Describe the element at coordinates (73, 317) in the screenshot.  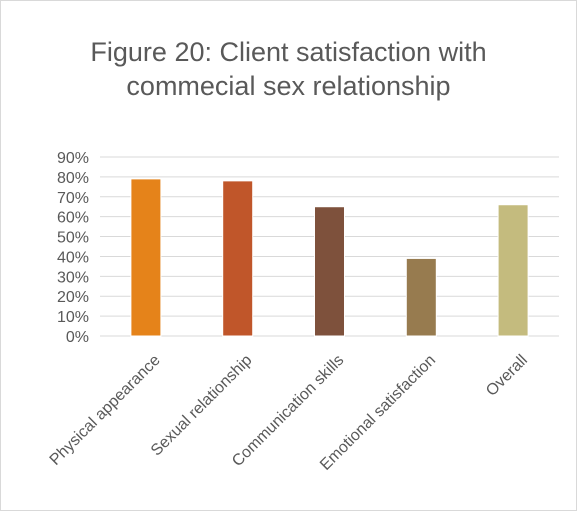
I see `y-tick-label: 10%` at that location.